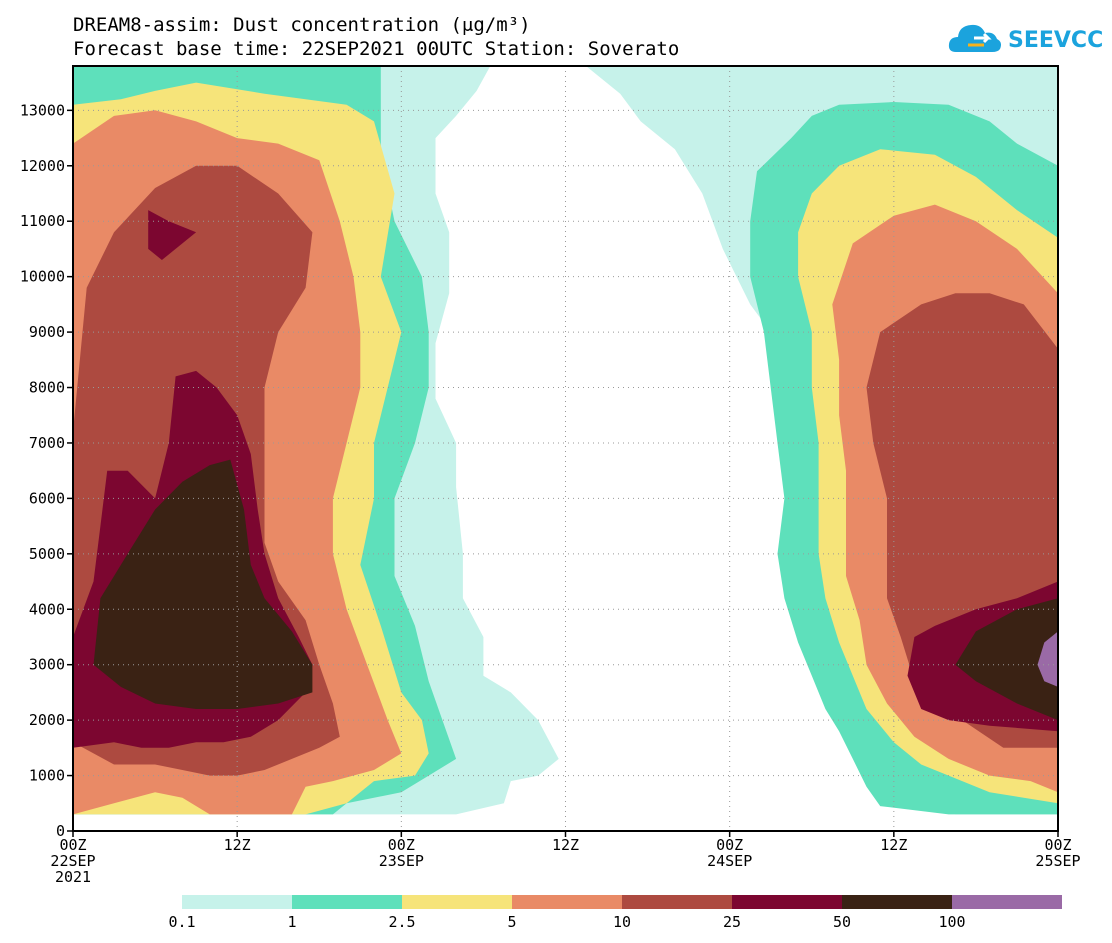 This screenshot has height=943, width=1112. I want to click on legend-label: 50, so click(842, 922).